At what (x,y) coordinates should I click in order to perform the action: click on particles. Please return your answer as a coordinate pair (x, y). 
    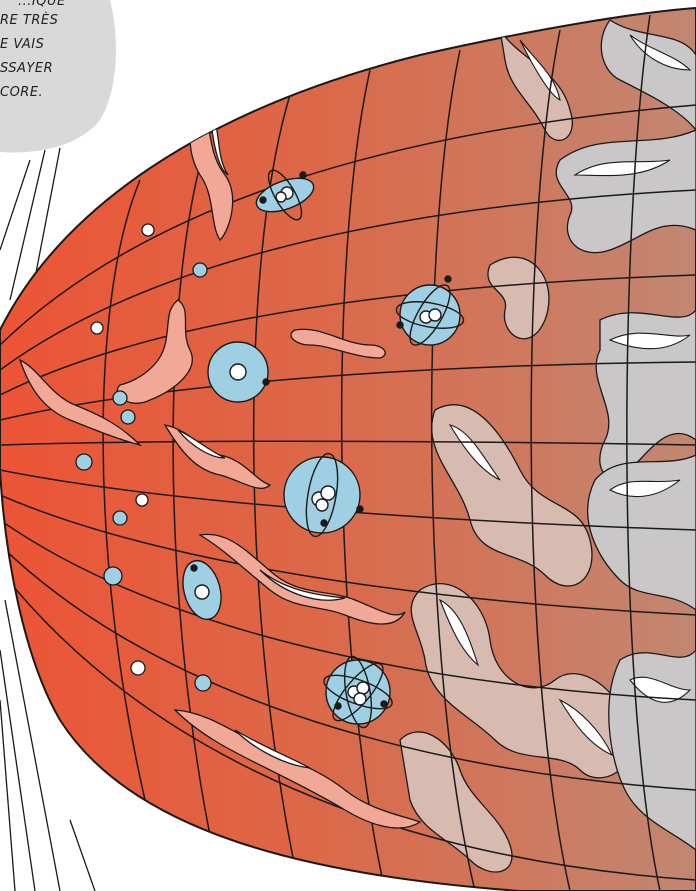
    Looking at the image, I should click on (143, 457).